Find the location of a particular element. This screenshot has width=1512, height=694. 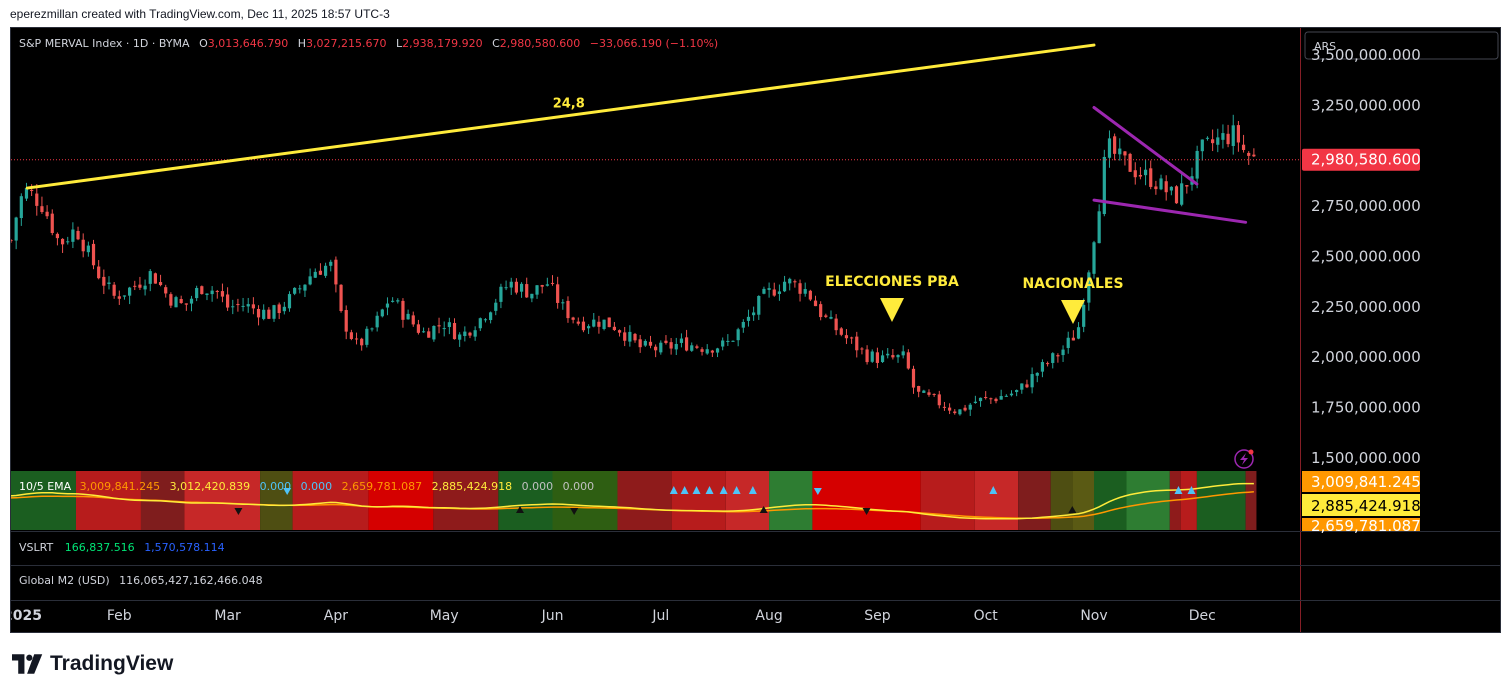

change-value: −33,066.190 (−1.10%) is located at coordinates (654, 43).